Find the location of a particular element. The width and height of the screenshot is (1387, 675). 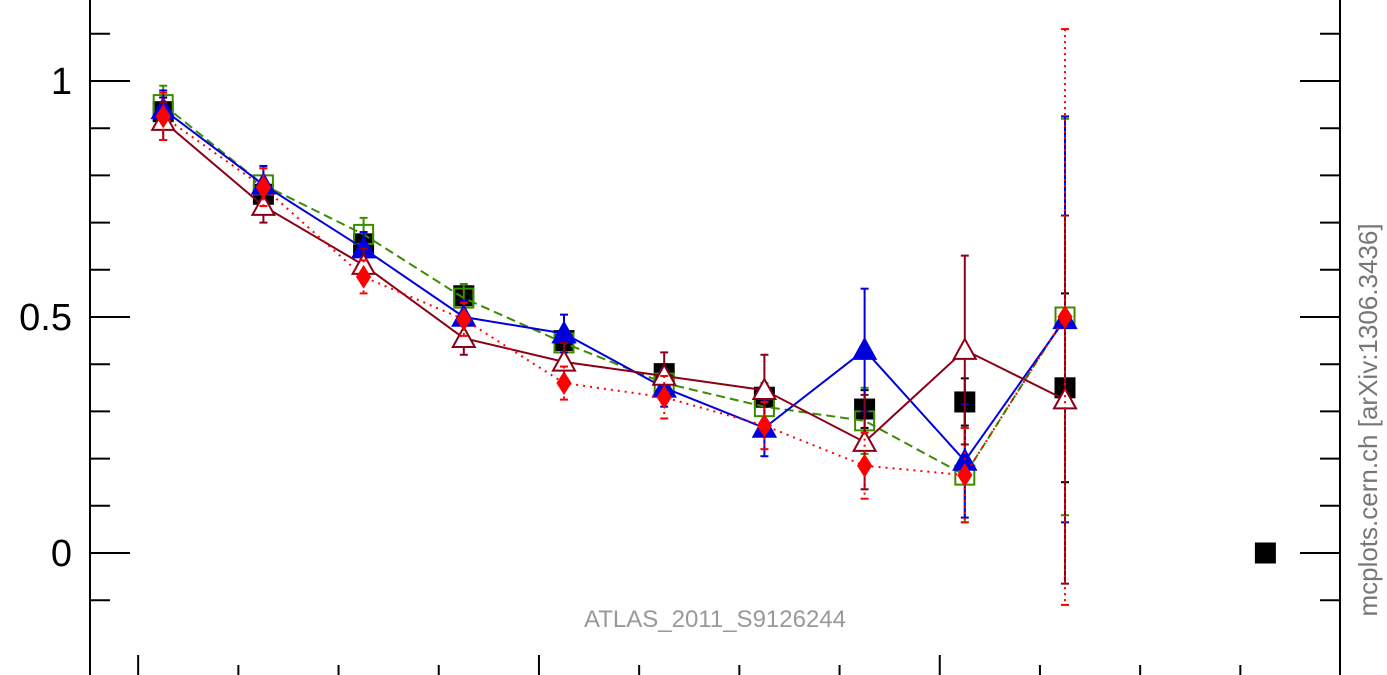

y-tick-labels: 00.51 is located at coordinates (45, 318).